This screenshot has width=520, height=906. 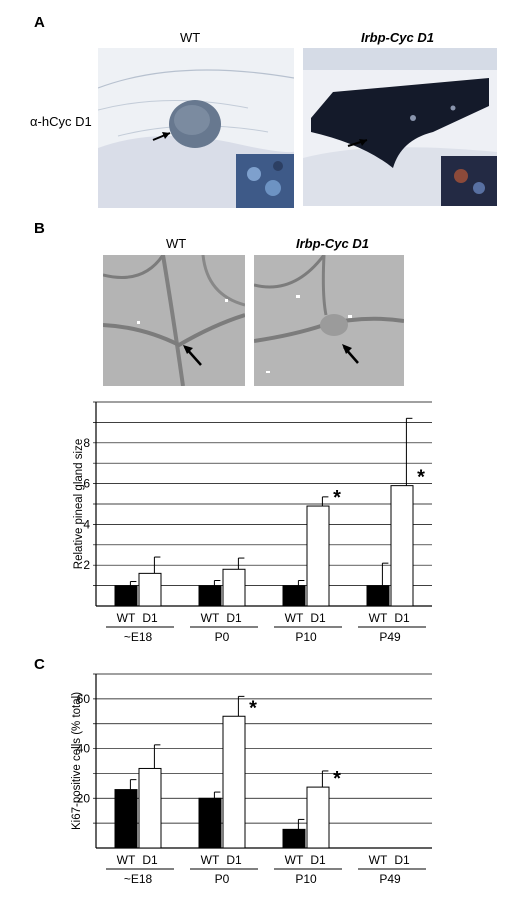 I want to click on panel-b-wt-title: WT, so click(x=176, y=243).